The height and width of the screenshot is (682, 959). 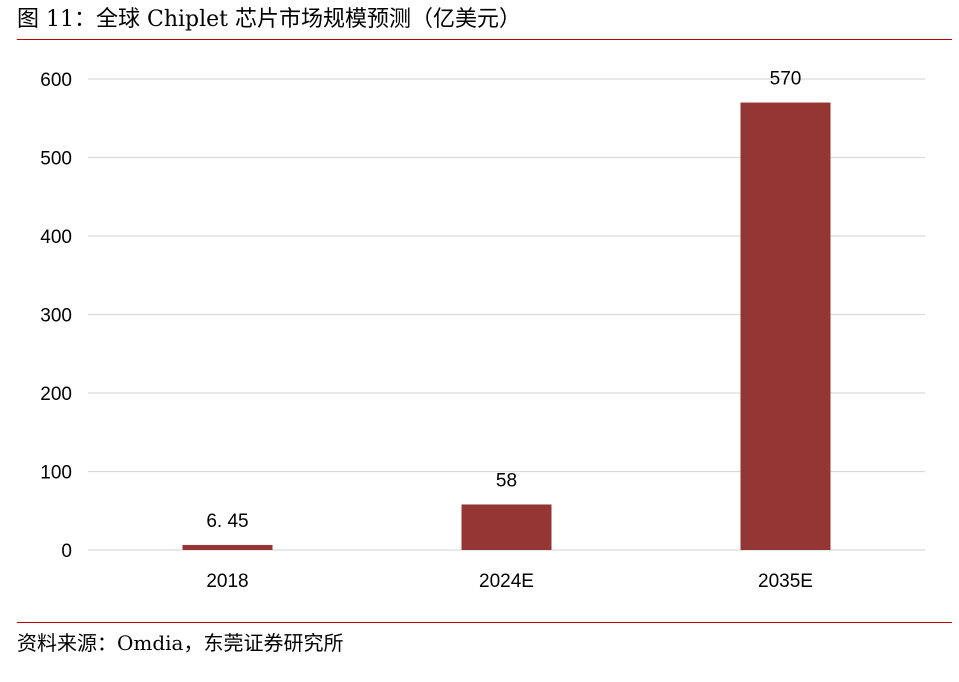 I want to click on data-label-2018: 6. 45, so click(x=227, y=521).